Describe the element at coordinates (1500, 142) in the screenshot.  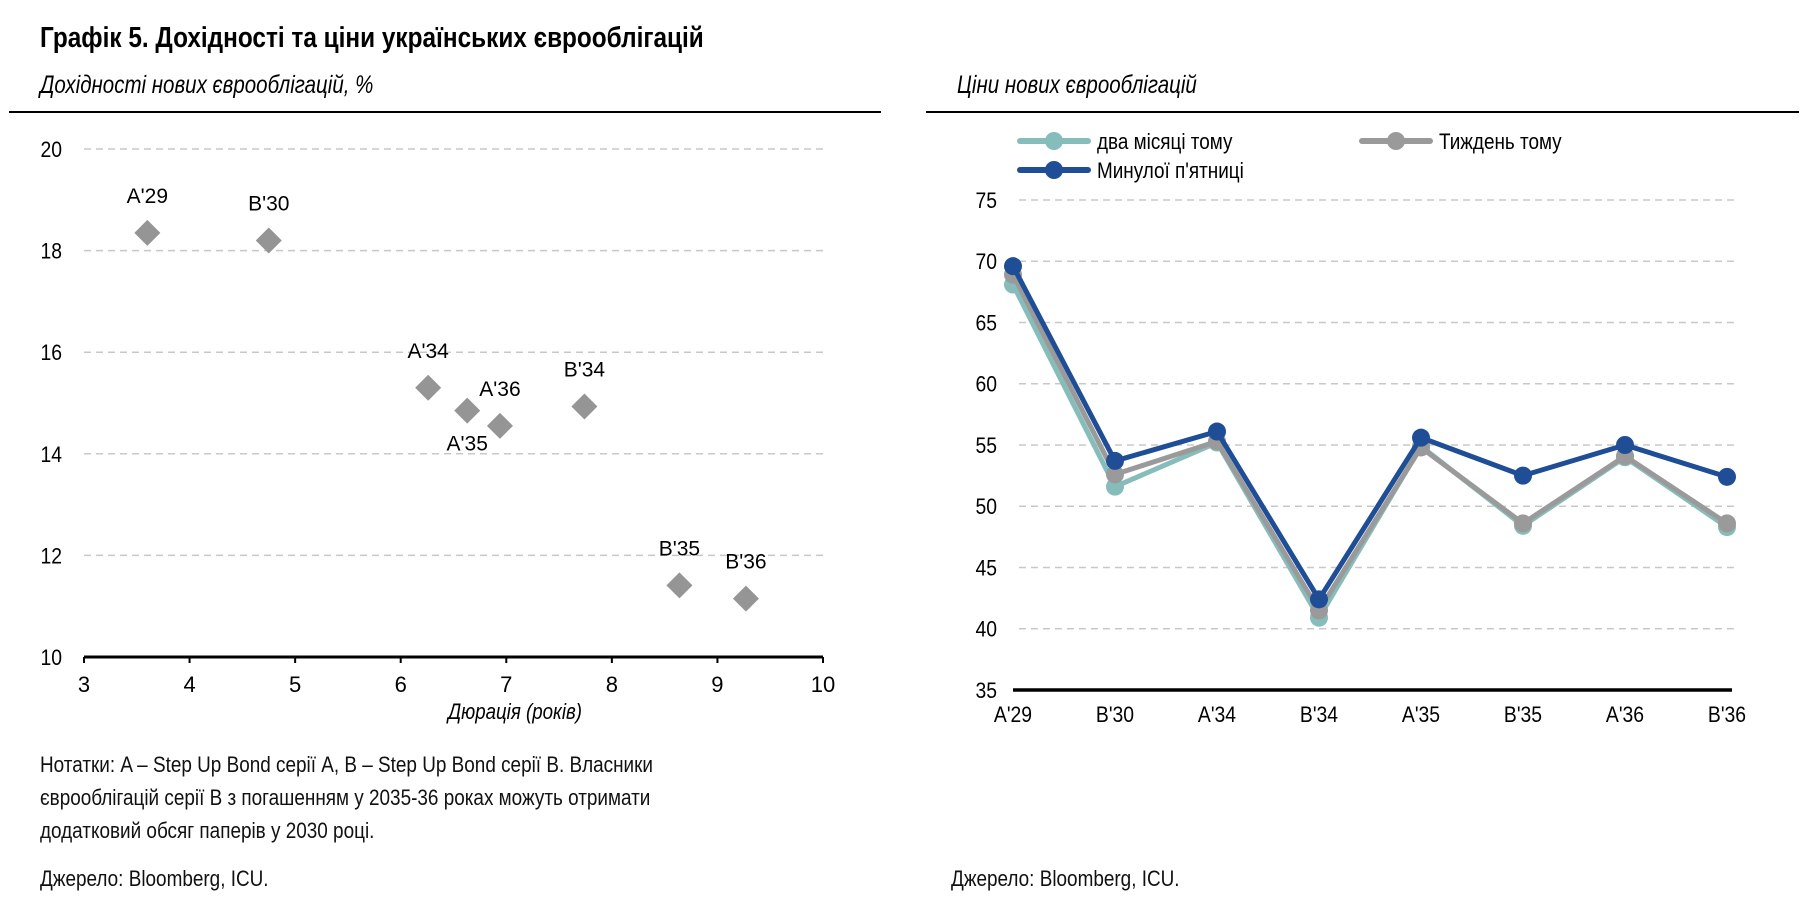
I see `legend-label: Тиждень тому` at that location.